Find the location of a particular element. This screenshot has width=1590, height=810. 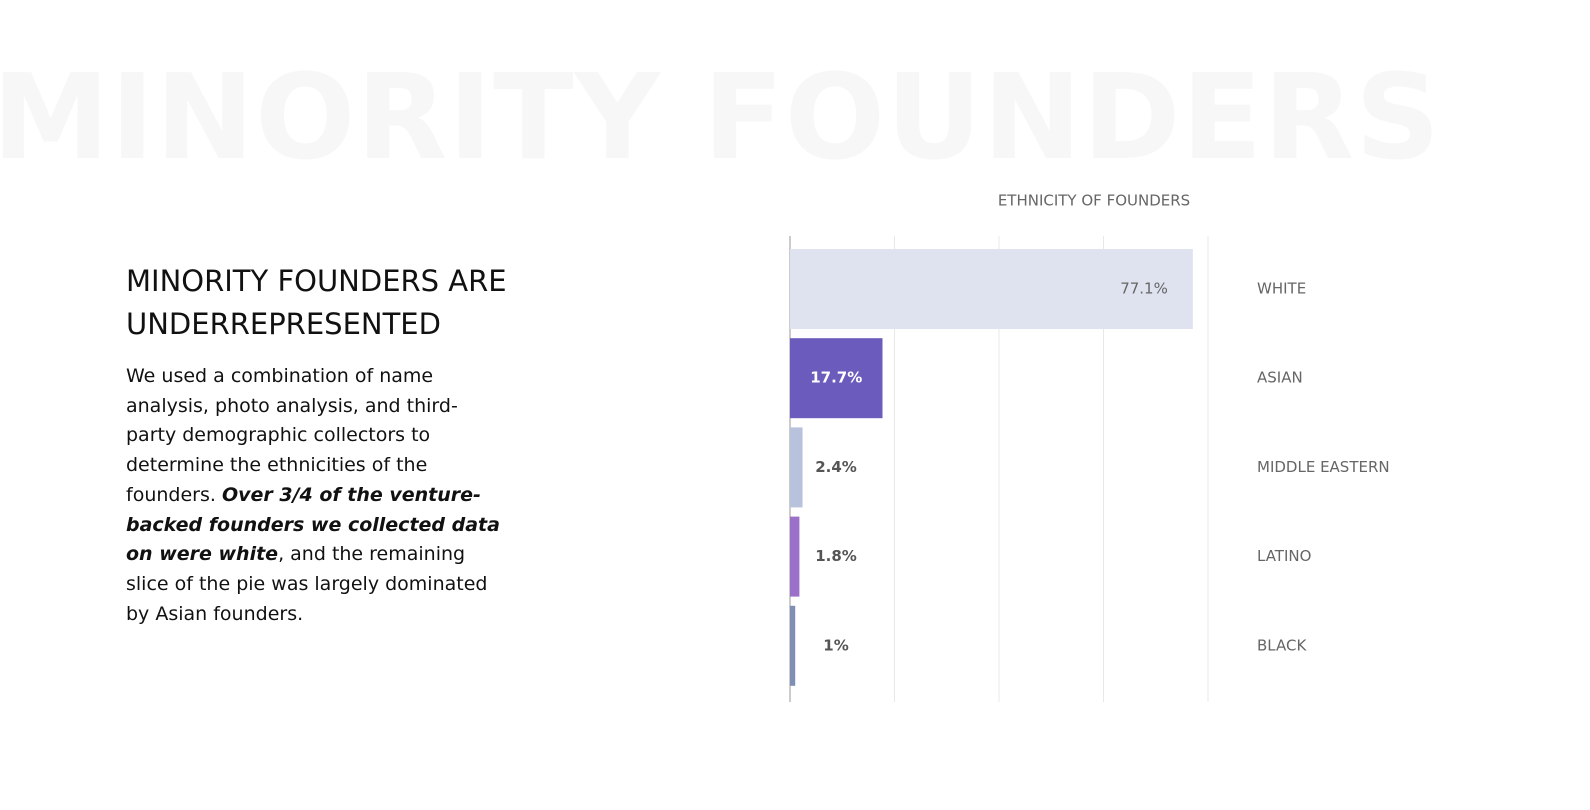

value-label: 17.7% is located at coordinates (836, 378).